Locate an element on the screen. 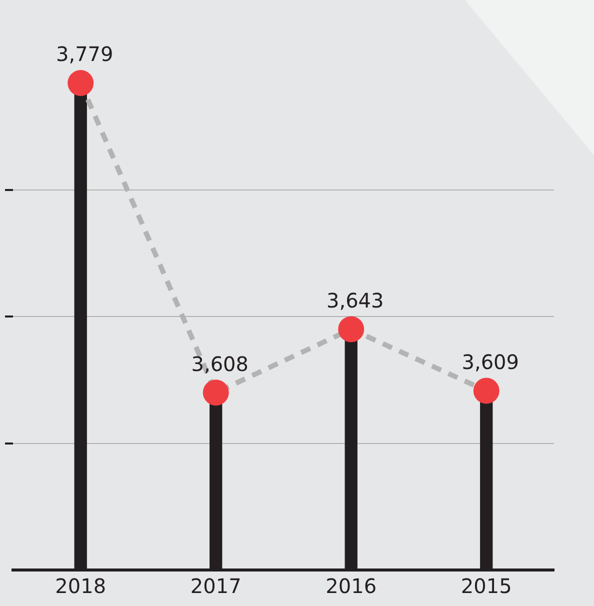 The image size is (594, 606). data-label: 3,609 is located at coordinates (491, 362).